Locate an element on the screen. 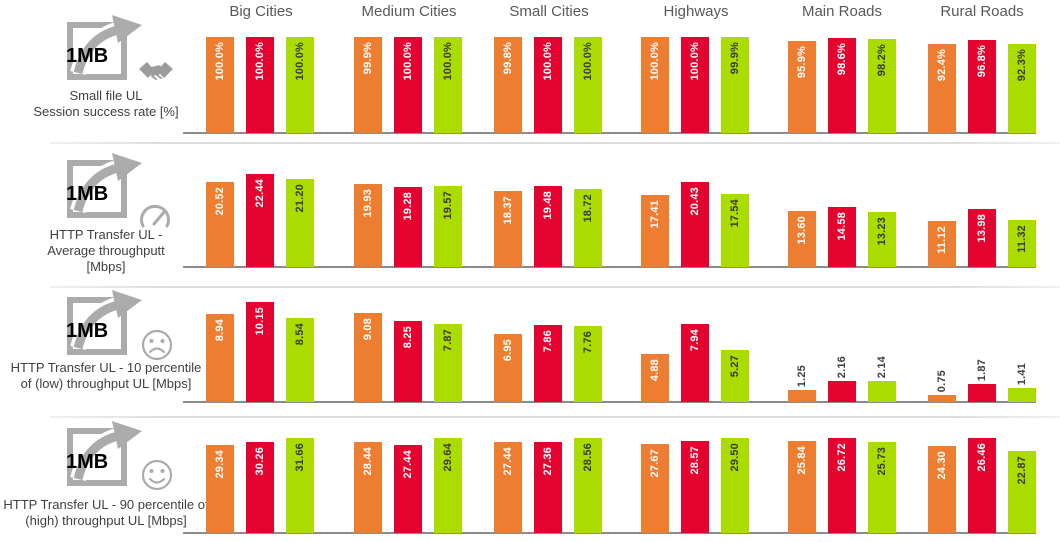 The image size is (1060, 542). bar-value-label: 13.98 is located at coordinates (982, 228).